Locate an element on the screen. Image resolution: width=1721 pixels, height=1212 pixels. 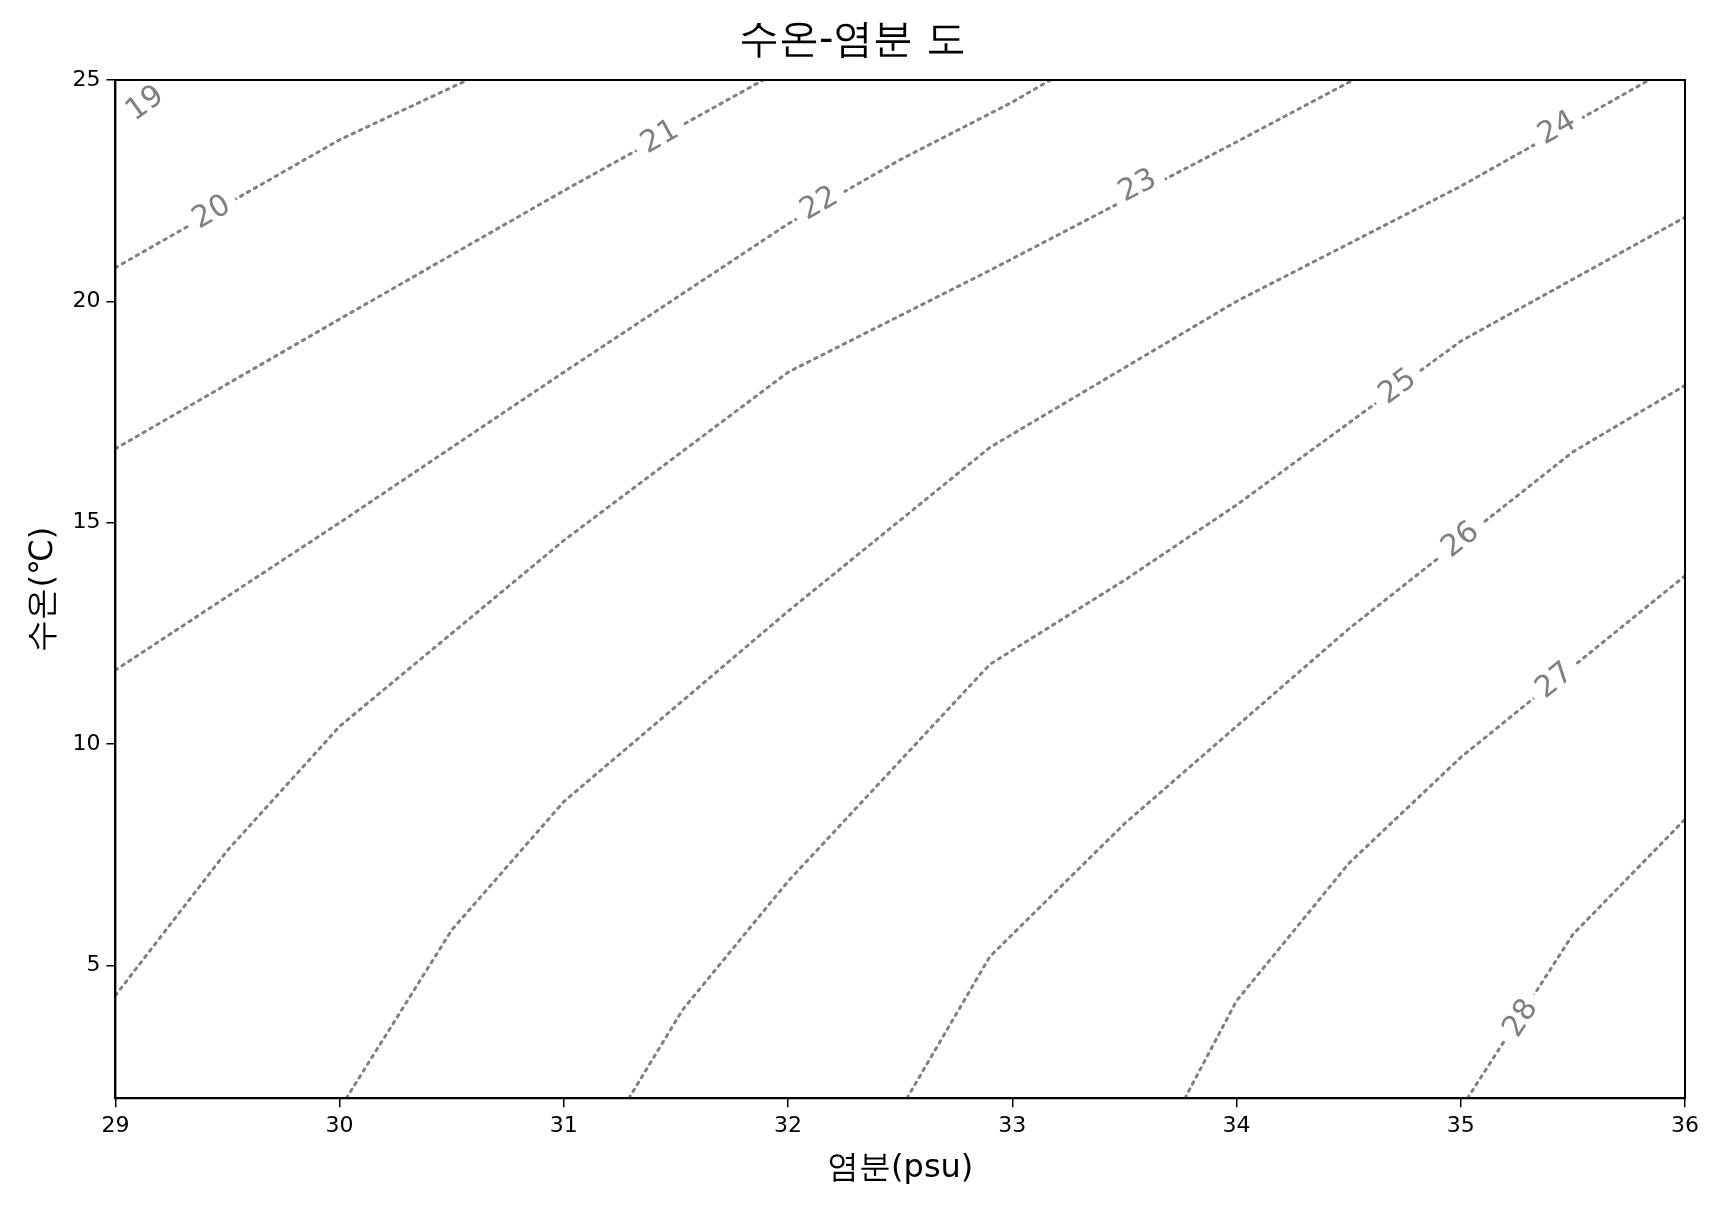
annotation: 27 is located at coordinates (1553, 679).